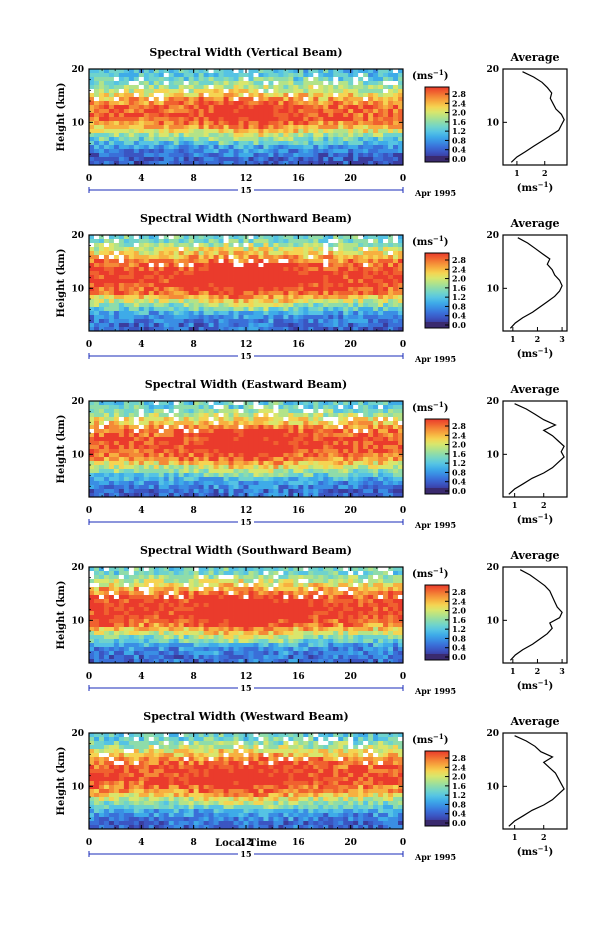 The width and height of the screenshot is (616, 929). I want to click on colorbar-tick-label: 2.0, so click(459, 445).